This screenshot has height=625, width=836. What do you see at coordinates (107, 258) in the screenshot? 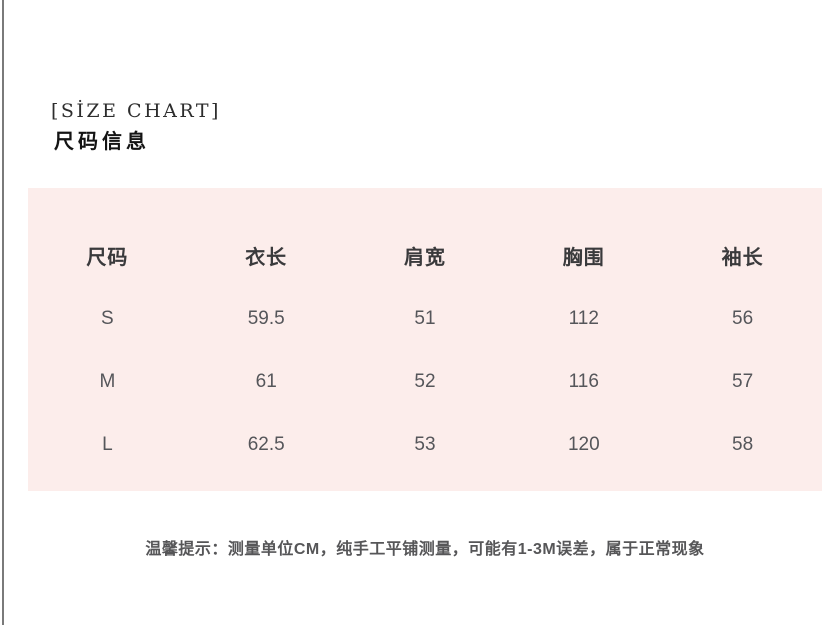
I see `column-header-size: 尺码` at bounding box center [107, 258].